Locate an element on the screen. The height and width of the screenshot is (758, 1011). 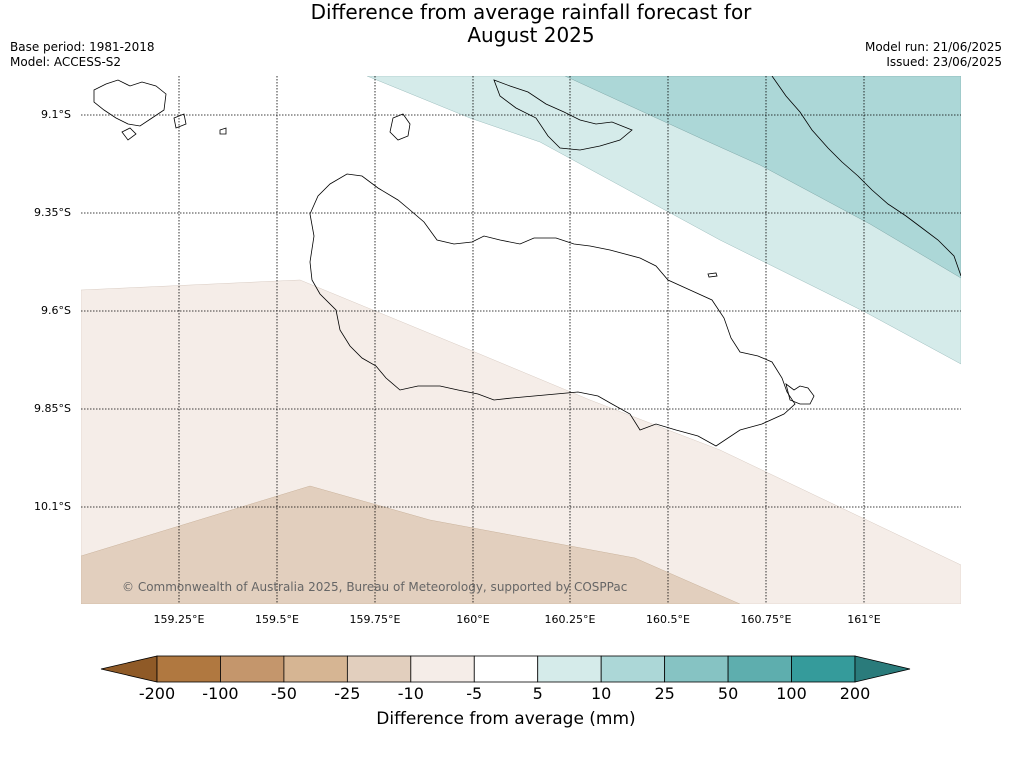
colorbar-tick-label: -5 is located at coordinates (474, 693).